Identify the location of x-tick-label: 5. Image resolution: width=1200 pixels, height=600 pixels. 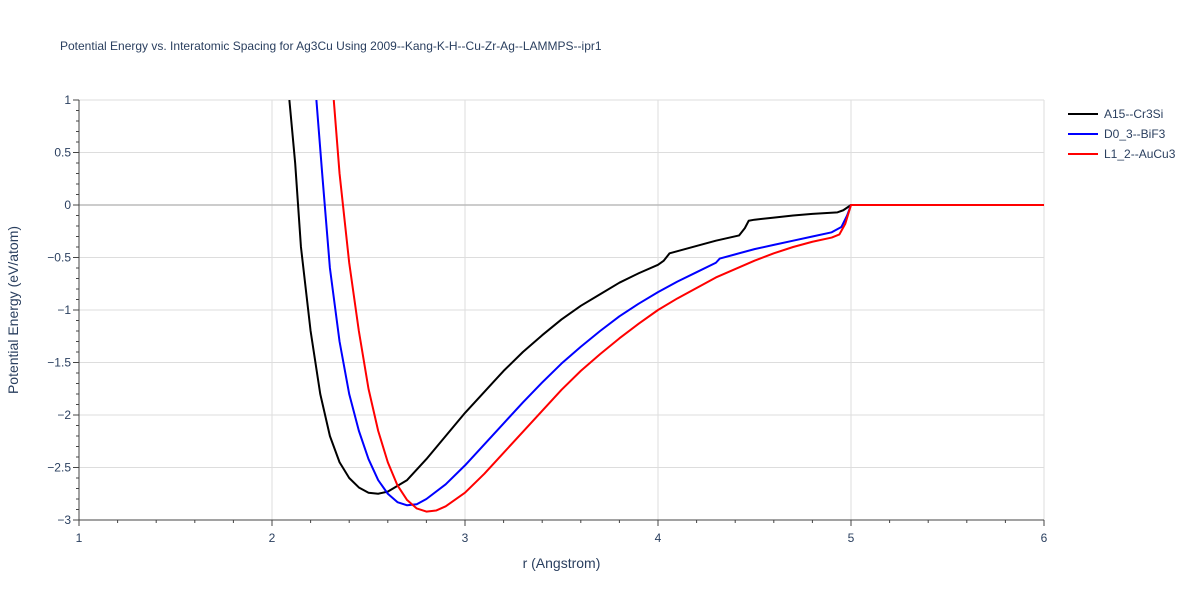
(851, 538).